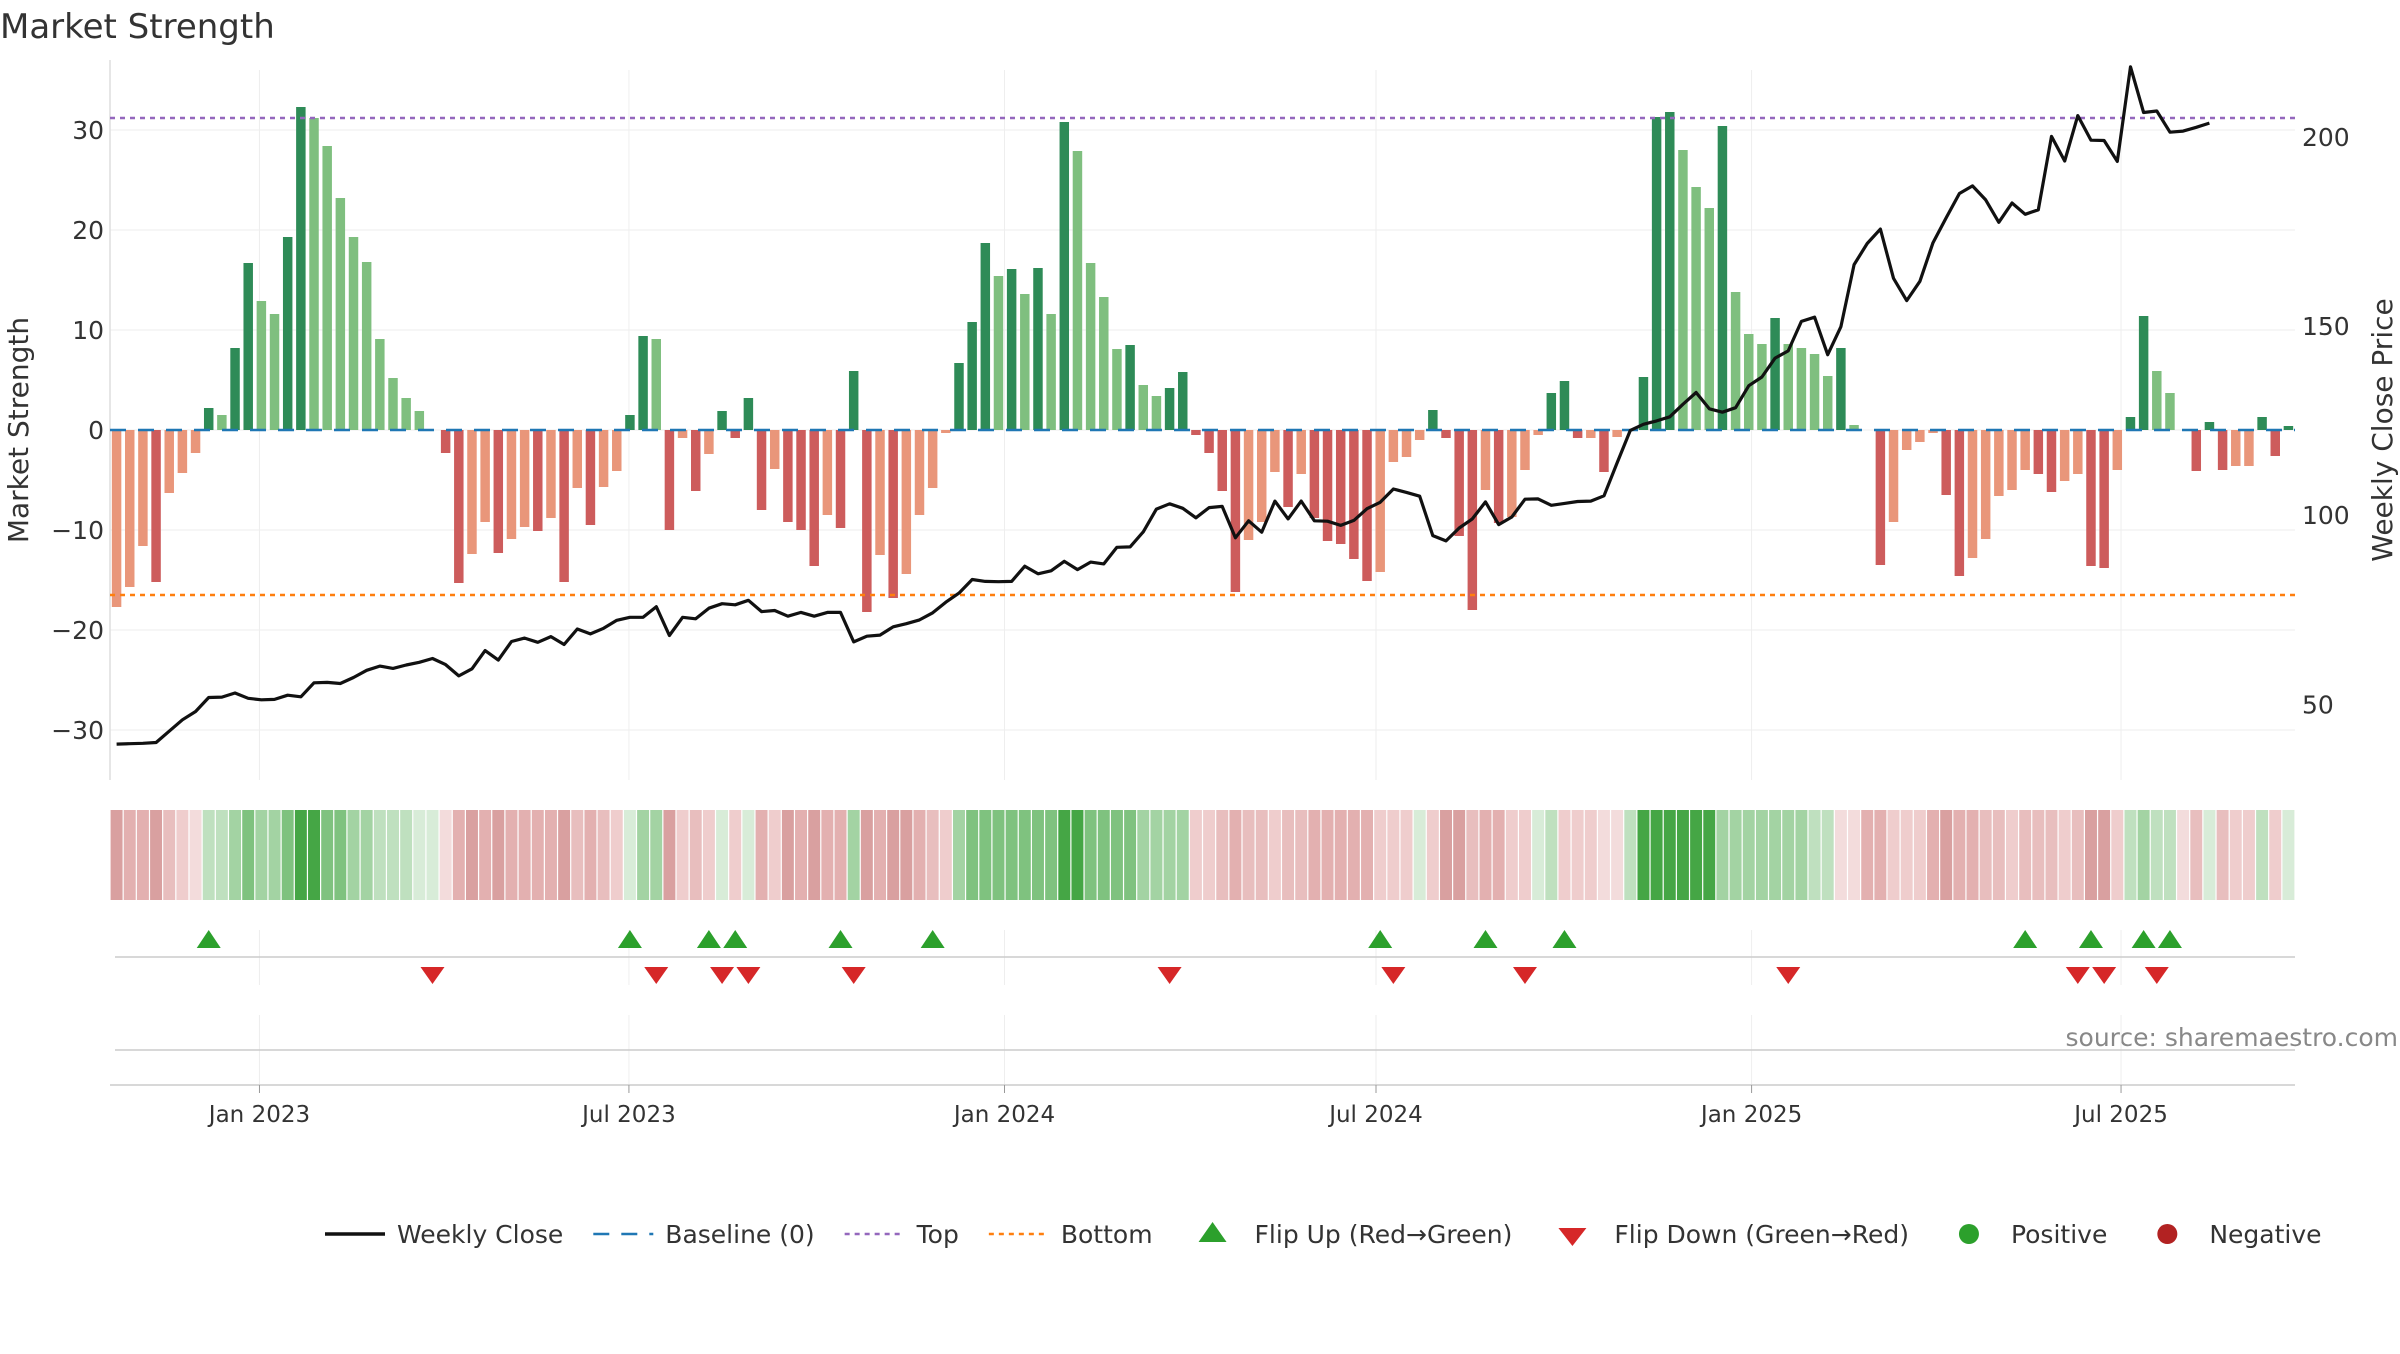  Describe the element at coordinates (88, 130) in the screenshot. I see `y-tick-label-left: 30` at that location.